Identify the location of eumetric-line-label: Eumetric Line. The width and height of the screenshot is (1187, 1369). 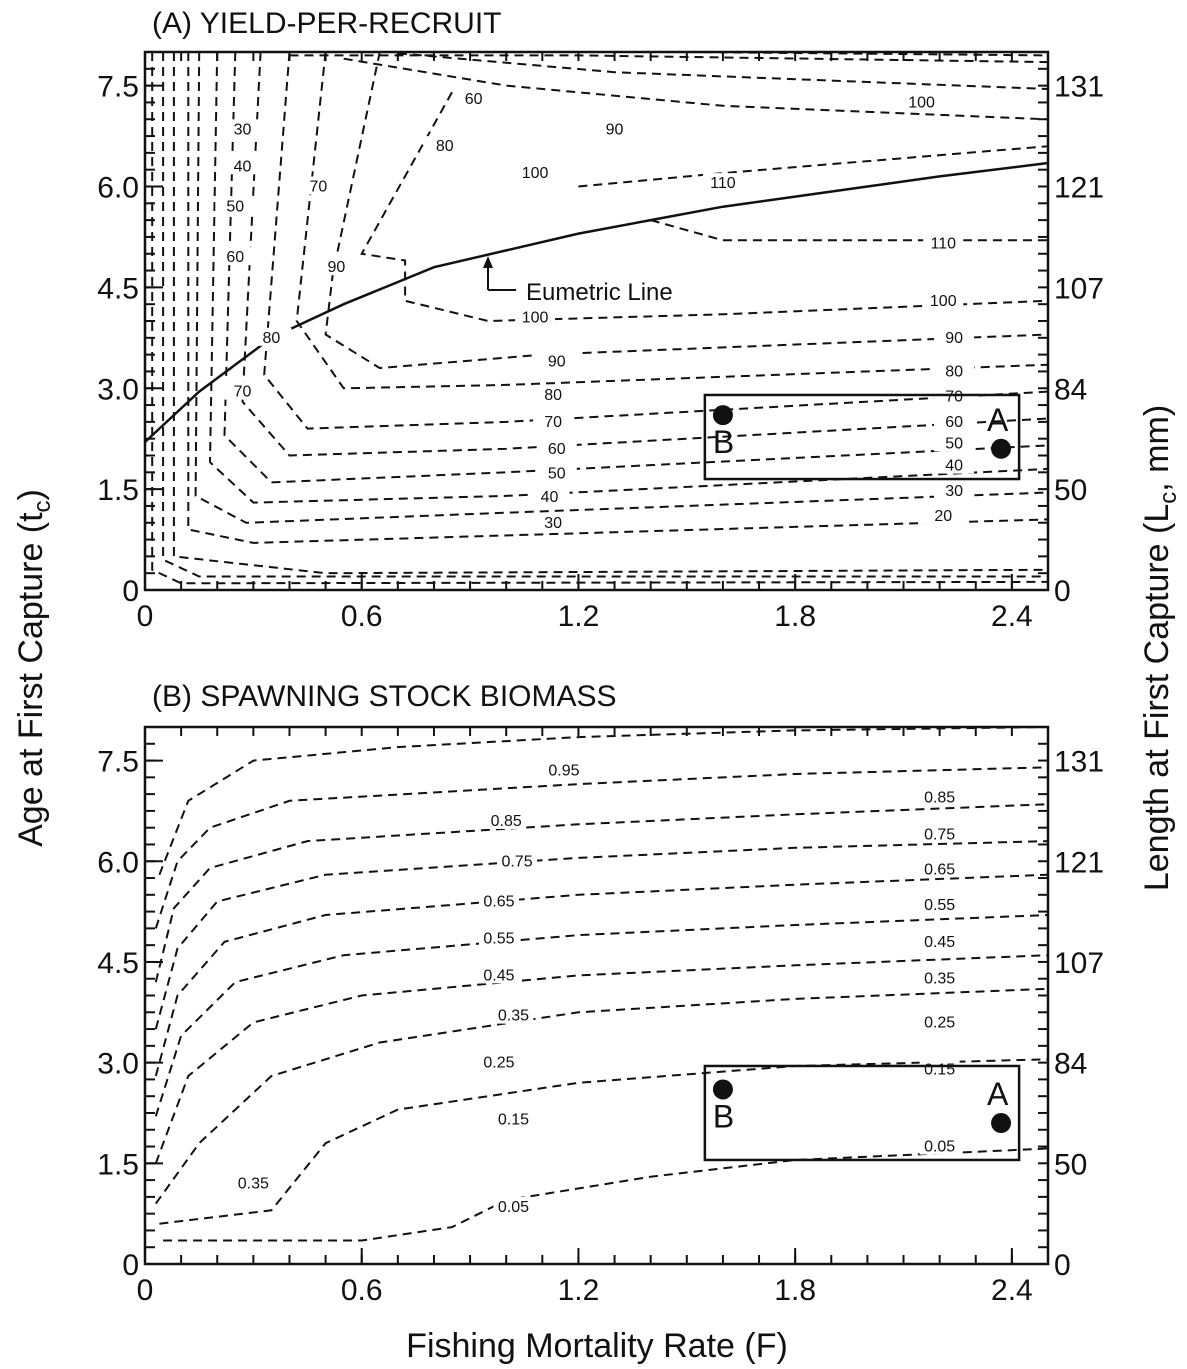
(599, 292).